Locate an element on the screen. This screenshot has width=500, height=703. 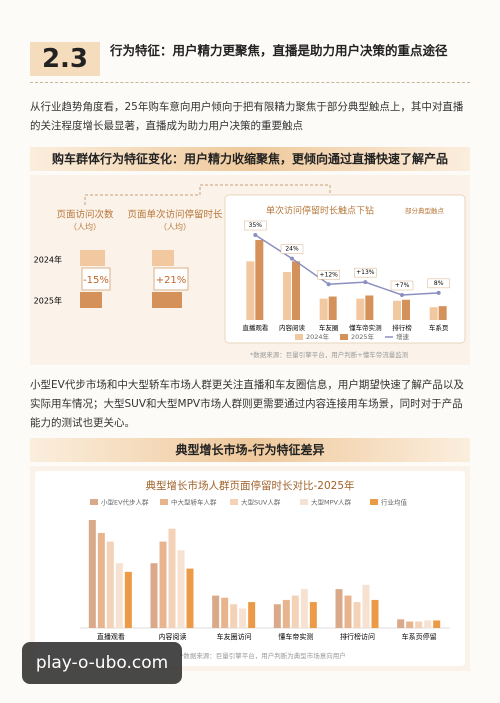
x-tick-label: 车系页停留 is located at coordinates (419, 636).